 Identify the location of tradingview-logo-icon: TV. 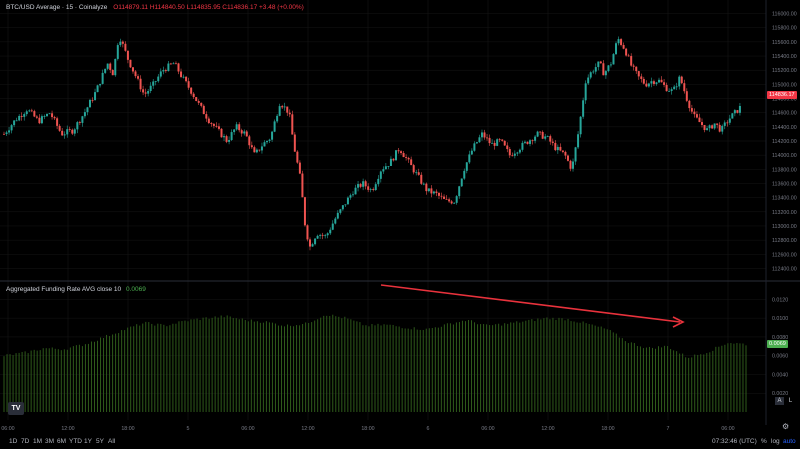
(16, 408).